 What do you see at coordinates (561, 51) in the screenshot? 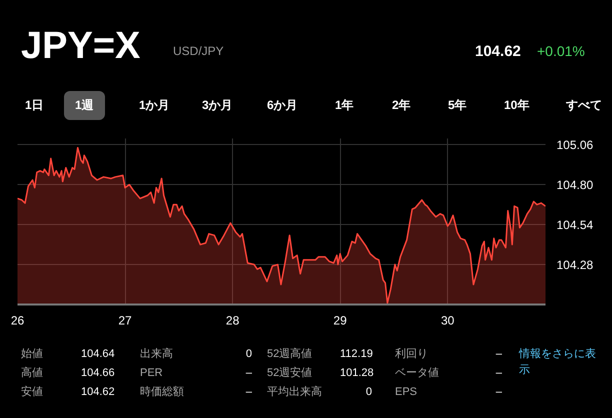
I see `text: +0.01%` at bounding box center [561, 51].